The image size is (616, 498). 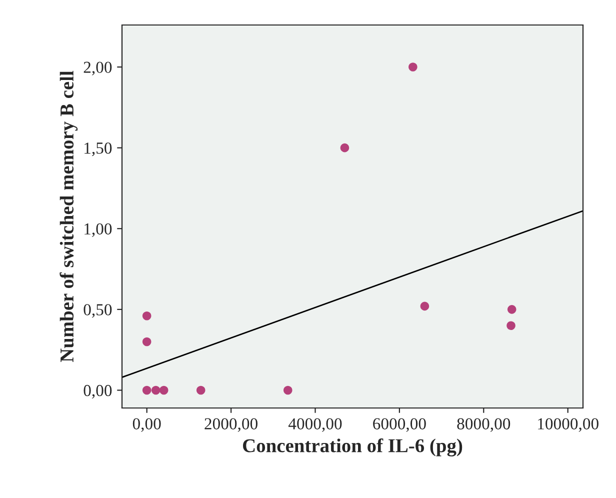 I want to click on y-axis-title: Number of switched memory B cell, so click(x=69, y=216).